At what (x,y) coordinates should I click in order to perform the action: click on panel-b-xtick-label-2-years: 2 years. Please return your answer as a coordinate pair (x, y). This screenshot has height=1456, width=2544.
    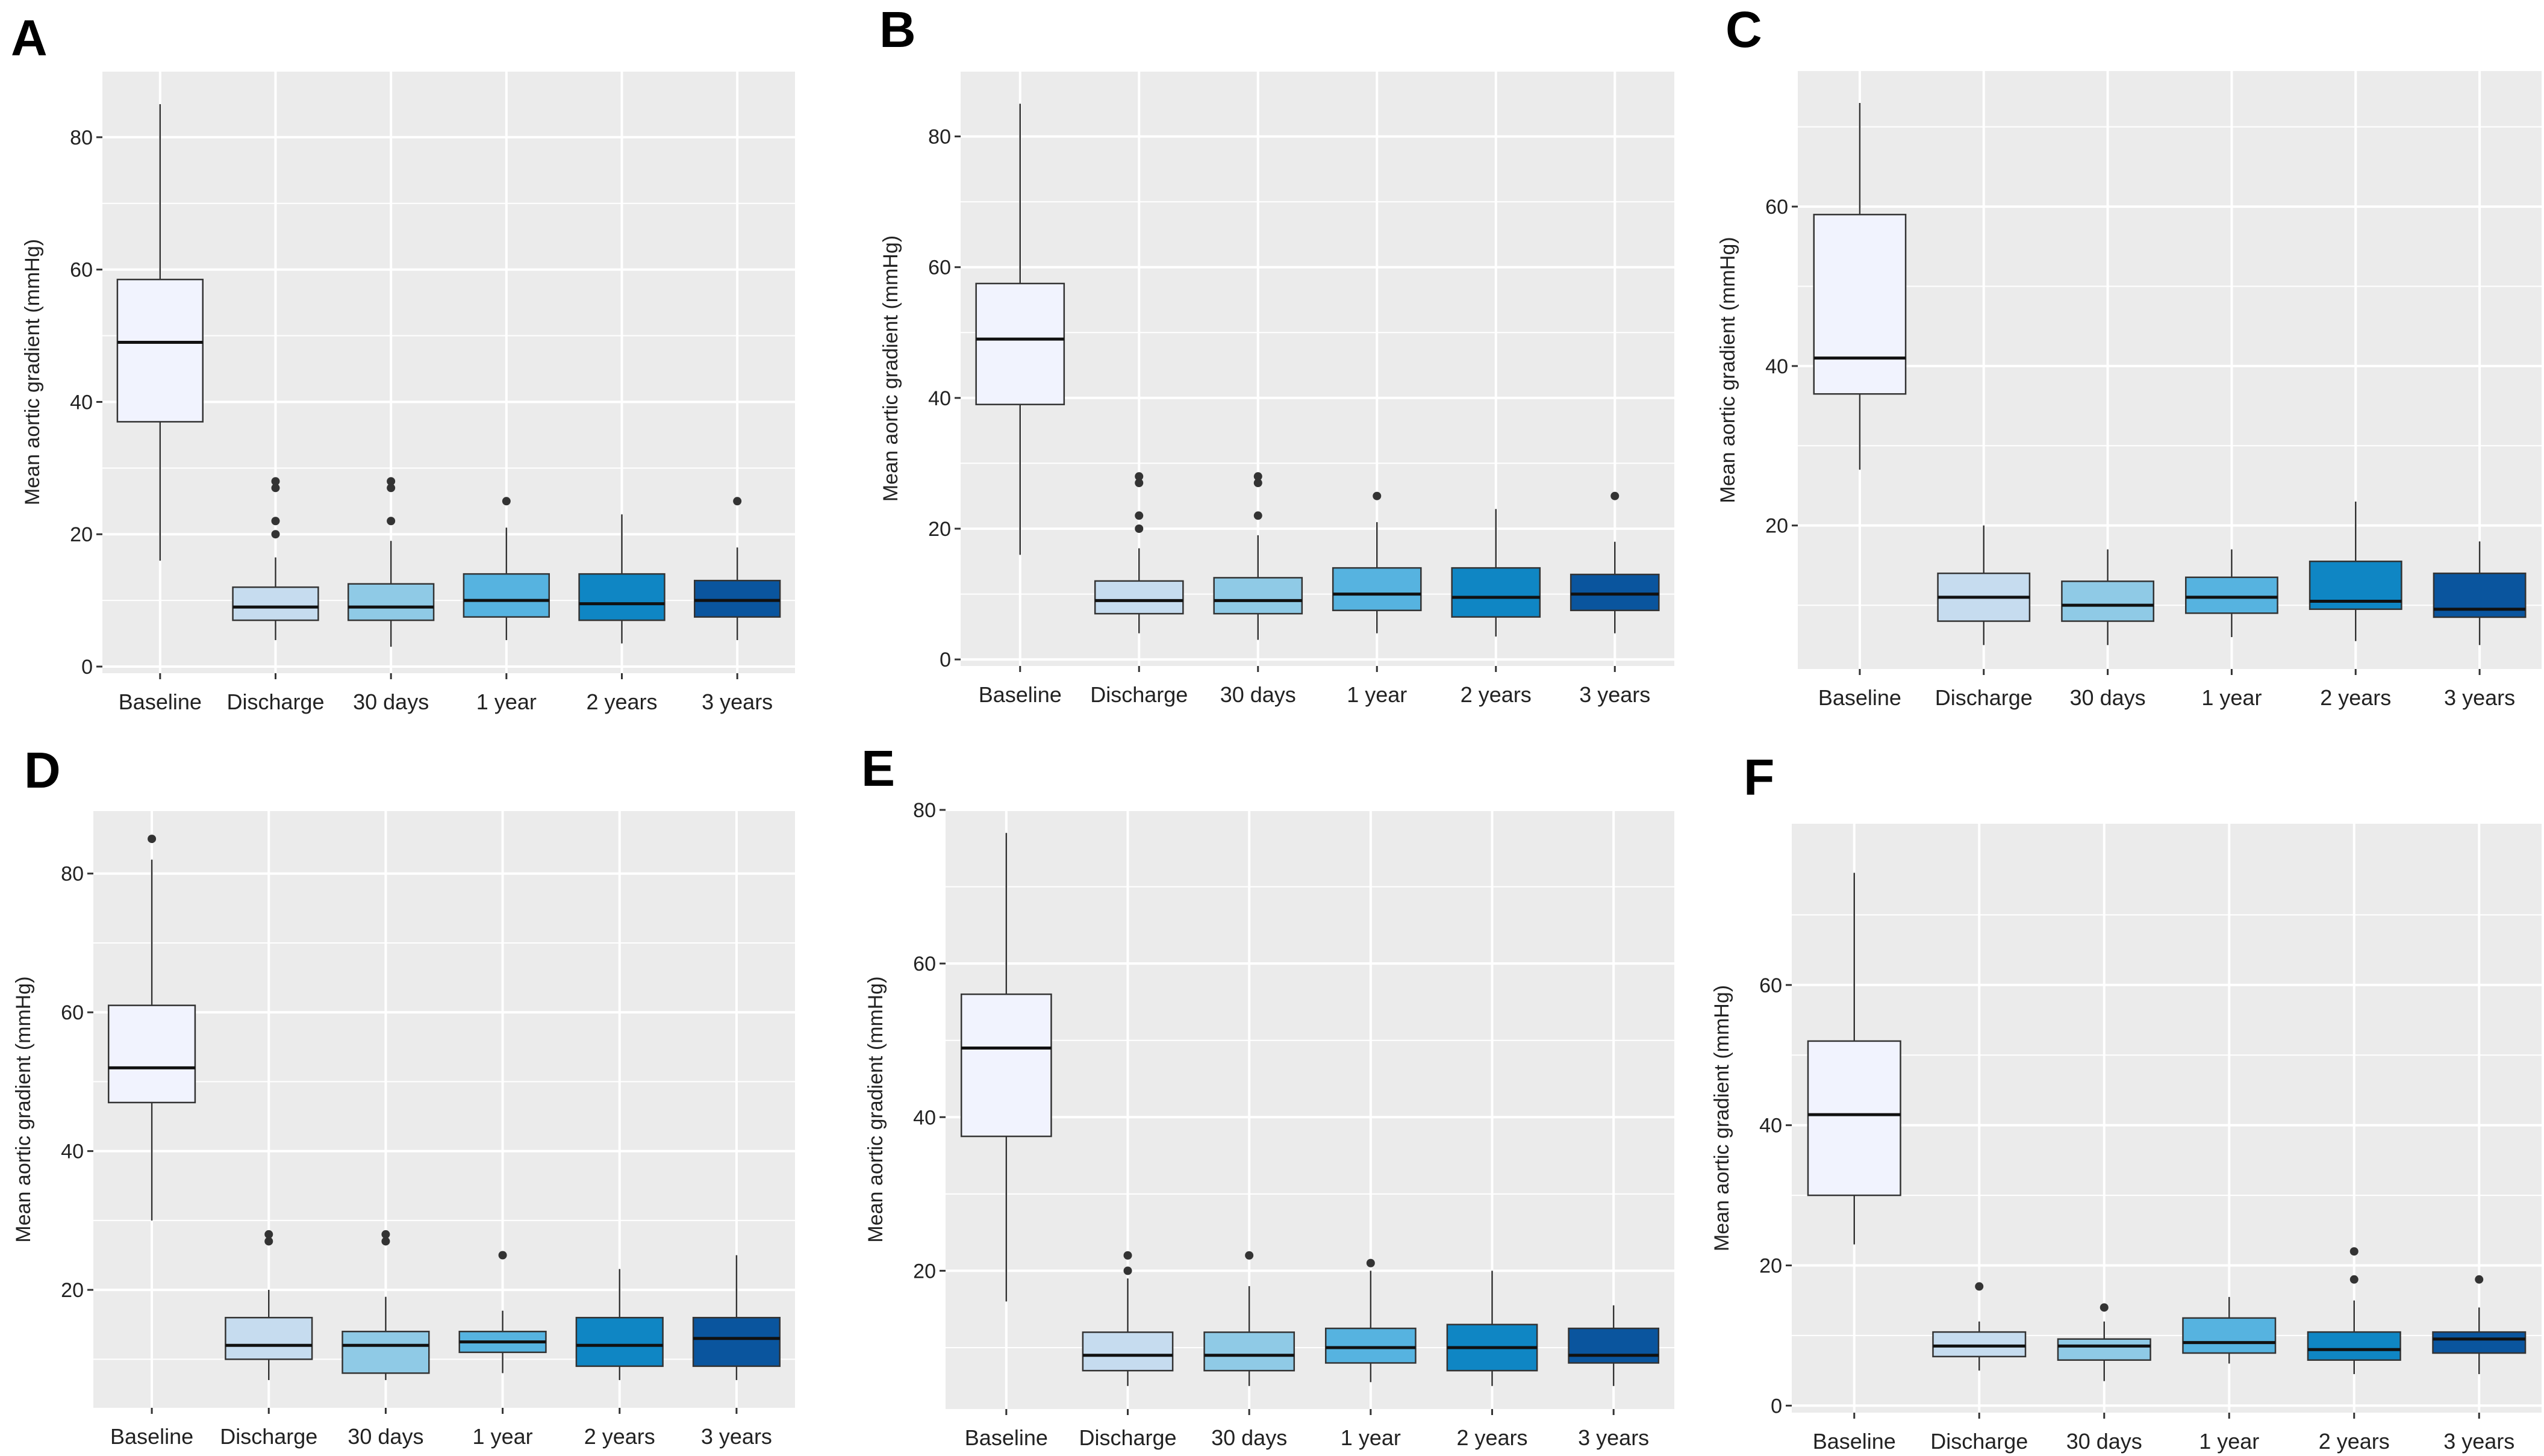
    Looking at the image, I should click on (1497, 695).